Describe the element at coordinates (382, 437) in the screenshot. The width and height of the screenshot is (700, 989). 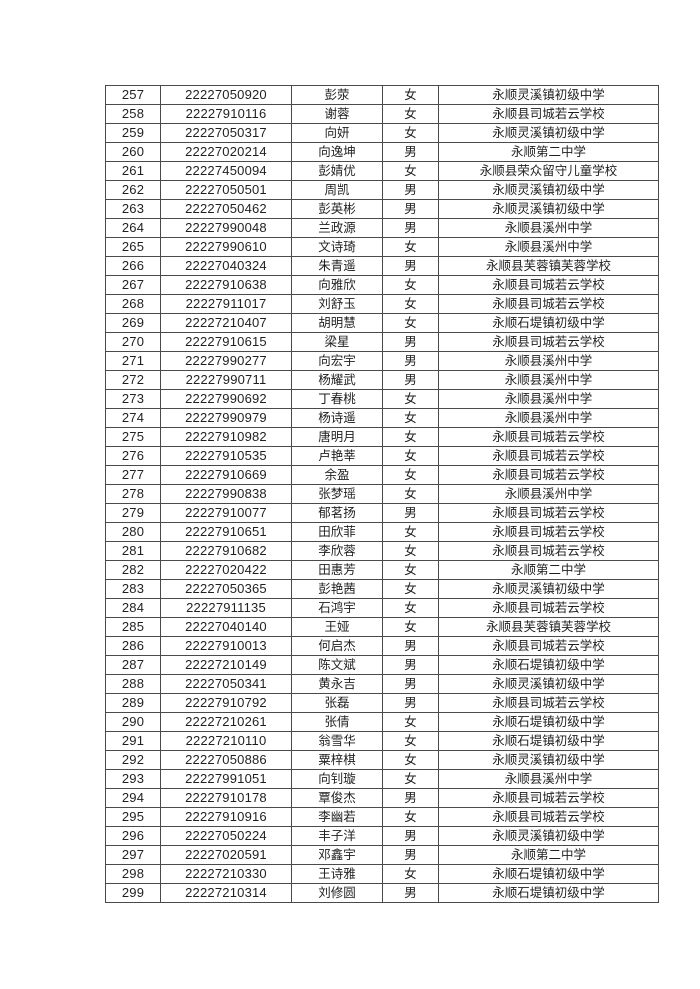
I see `table-row: 275 22227910982 唐明月女永顺县司城若云学校` at that location.